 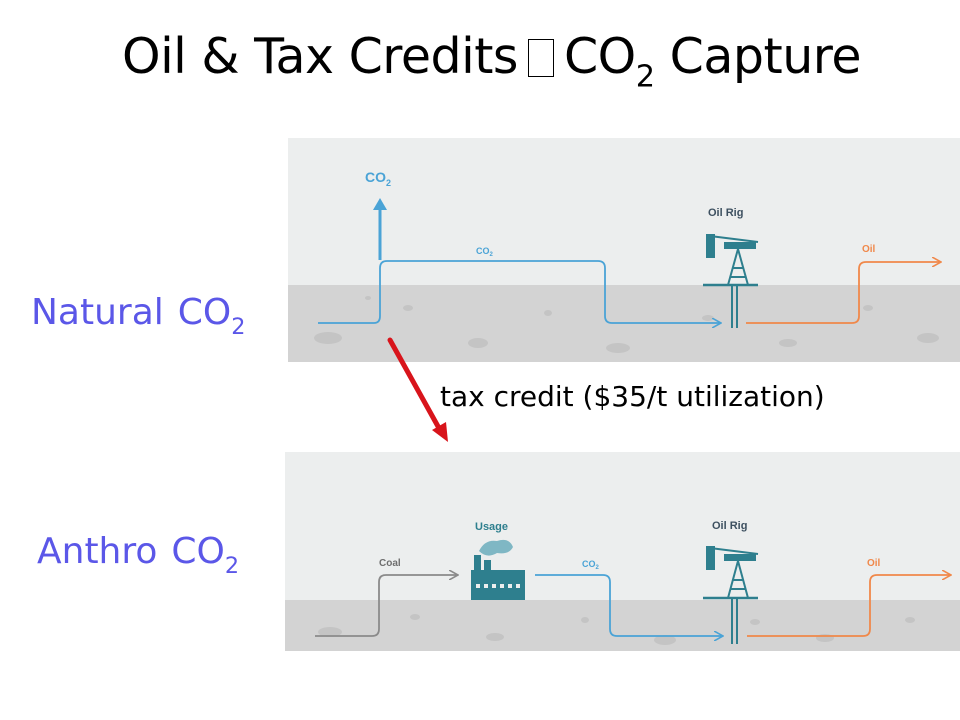 What do you see at coordinates (204, 312) in the screenshot?
I see `natural-co: CO` at bounding box center [204, 312].